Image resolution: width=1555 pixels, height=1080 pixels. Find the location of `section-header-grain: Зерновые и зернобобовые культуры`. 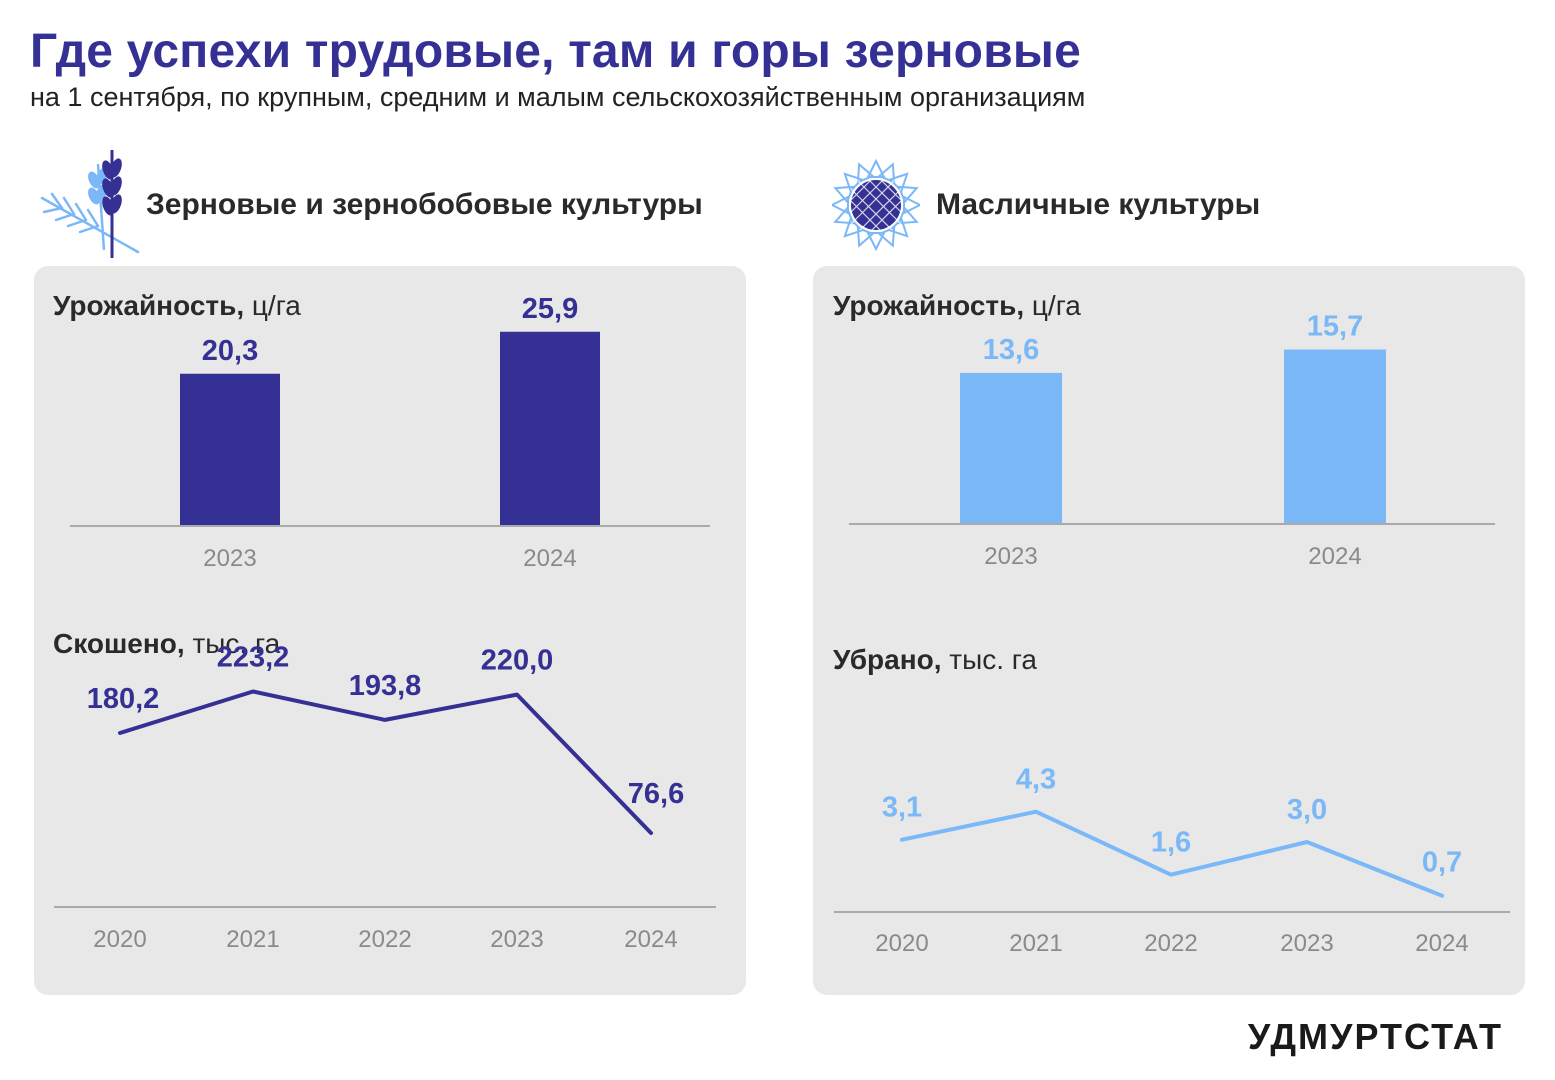

section-header-grain: Зерновые и зернобобовые культуры is located at coordinates (370, 205).